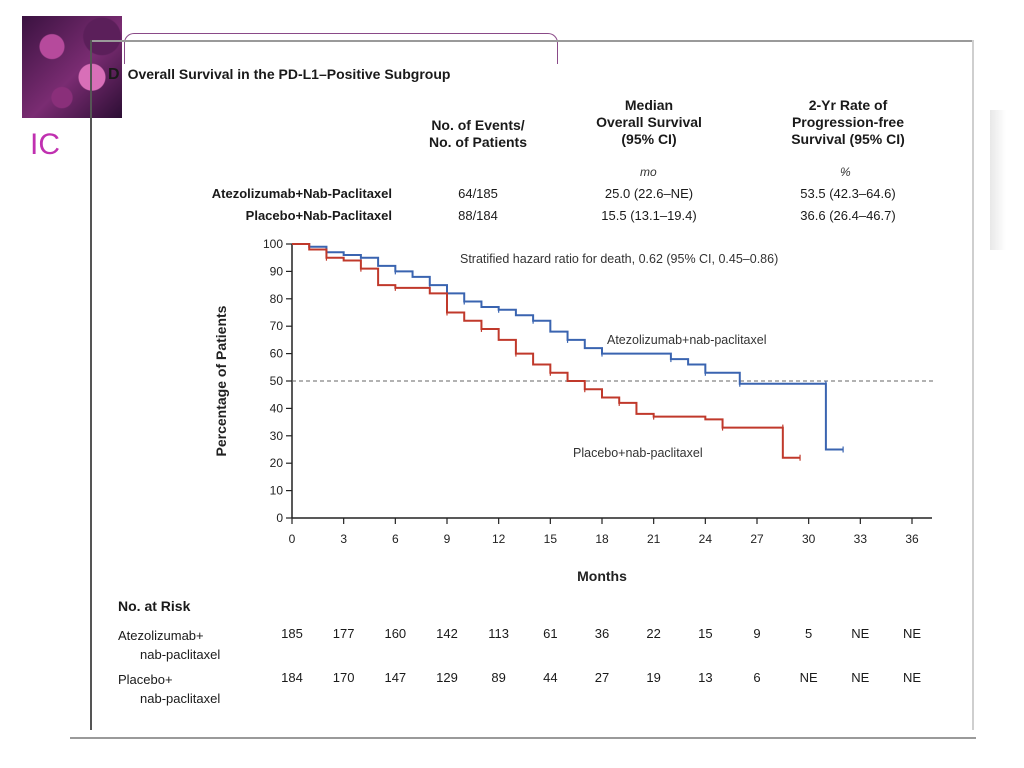 The height and width of the screenshot is (768, 1024). I want to click on title-tab-outline, so click(341, 48).